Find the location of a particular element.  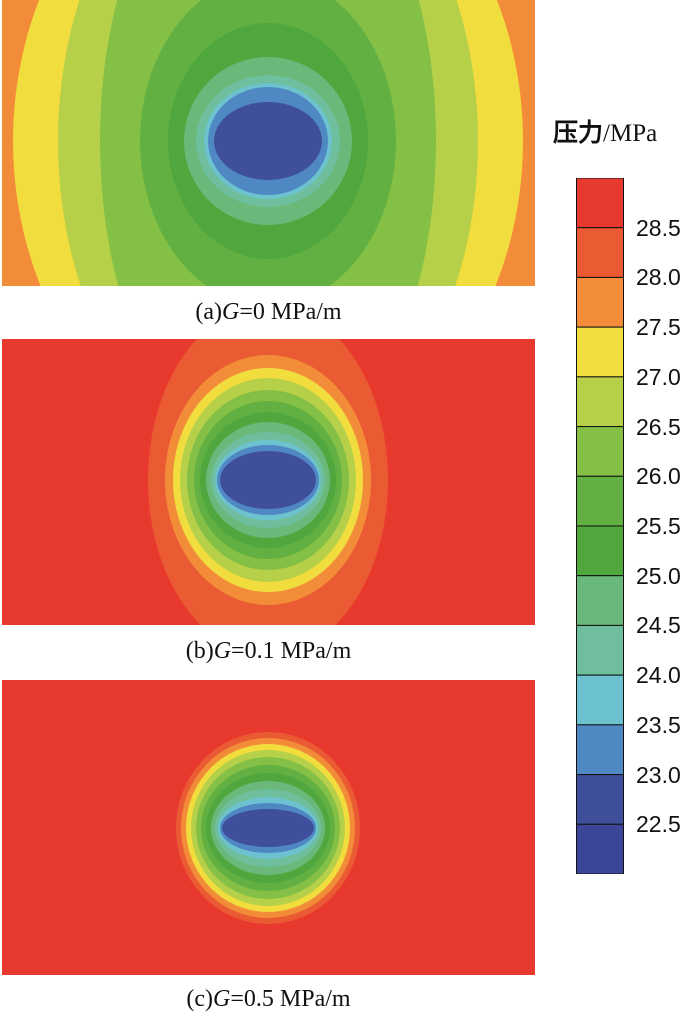

caption-c: (c)G=0.5 MPa/m is located at coordinates (268, 999).